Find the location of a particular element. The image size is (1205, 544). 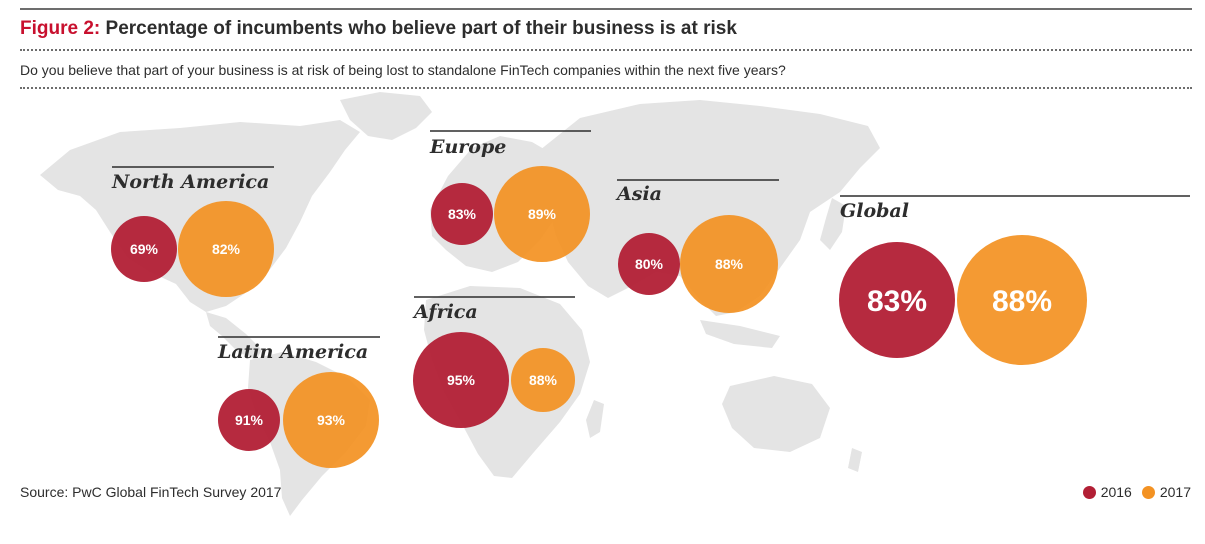

region-title-europe: Europe is located at coordinates (467, 147).